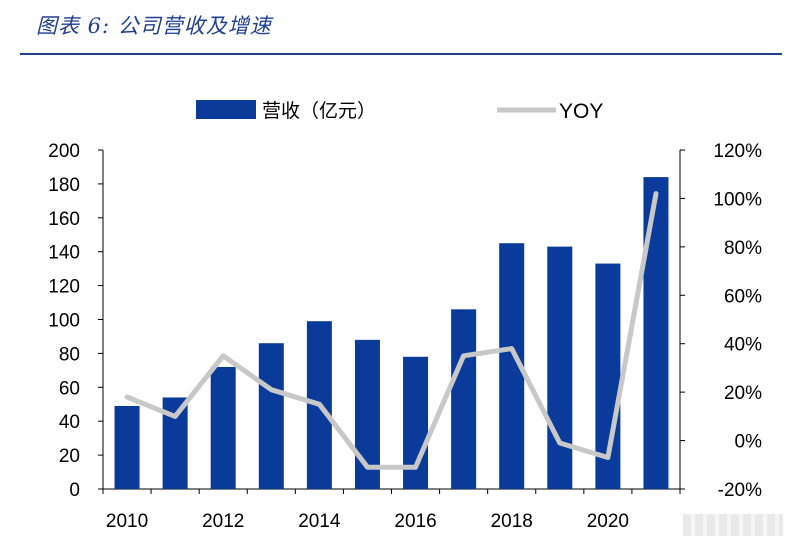 The image size is (802, 547). What do you see at coordinates (367, 521) in the screenshot?
I see `x-axis-labels: 2010 2012 2014 2016 2018 2020` at bounding box center [367, 521].